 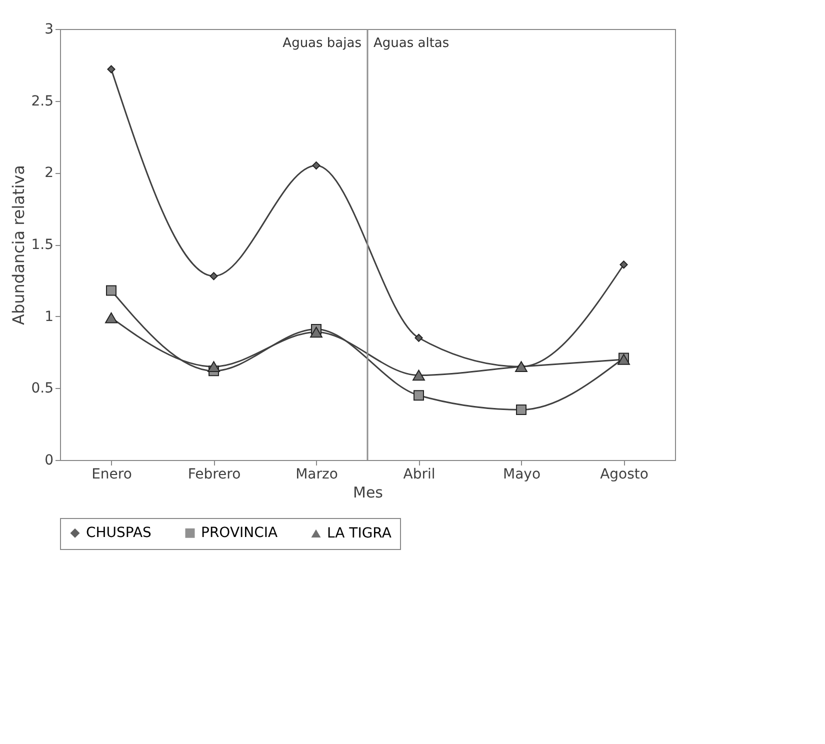 What do you see at coordinates (412, 43) in the screenshot?
I see `annotation: Aguas altas` at bounding box center [412, 43].